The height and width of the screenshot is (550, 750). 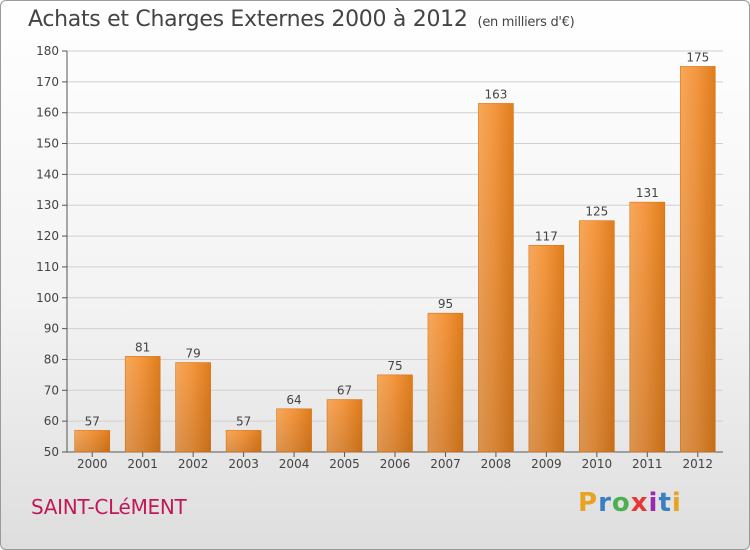 What do you see at coordinates (51, 452) in the screenshot?
I see `y-tick-label: 50` at bounding box center [51, 452].